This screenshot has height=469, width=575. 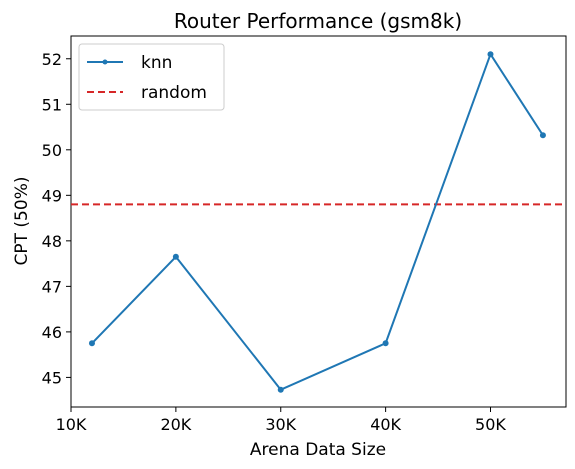 I want to click on y-axis-label: CPT (50%), so click(x=22, y=221).